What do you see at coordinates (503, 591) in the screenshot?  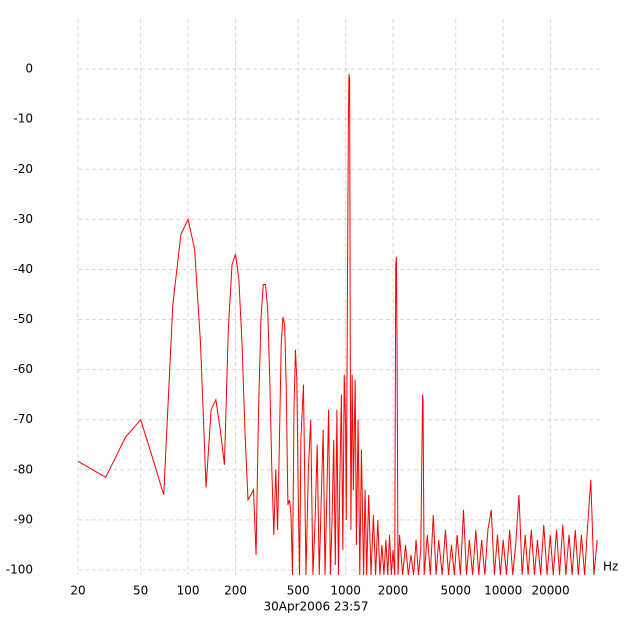 I see `x-tick-label: 10000` at bounding box center [503, 591].